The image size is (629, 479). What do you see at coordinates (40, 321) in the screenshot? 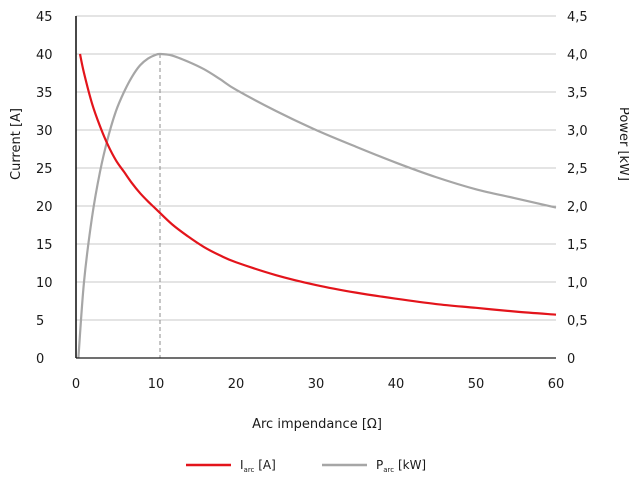
I see `y-left-tick-label: 5` at bounding box center [40, 321].